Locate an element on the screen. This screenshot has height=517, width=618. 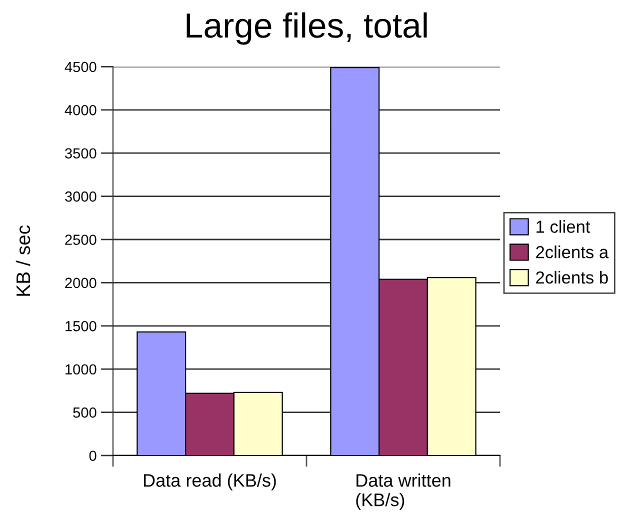
y-tick-label: 500 is located at coordinates (84, 412).